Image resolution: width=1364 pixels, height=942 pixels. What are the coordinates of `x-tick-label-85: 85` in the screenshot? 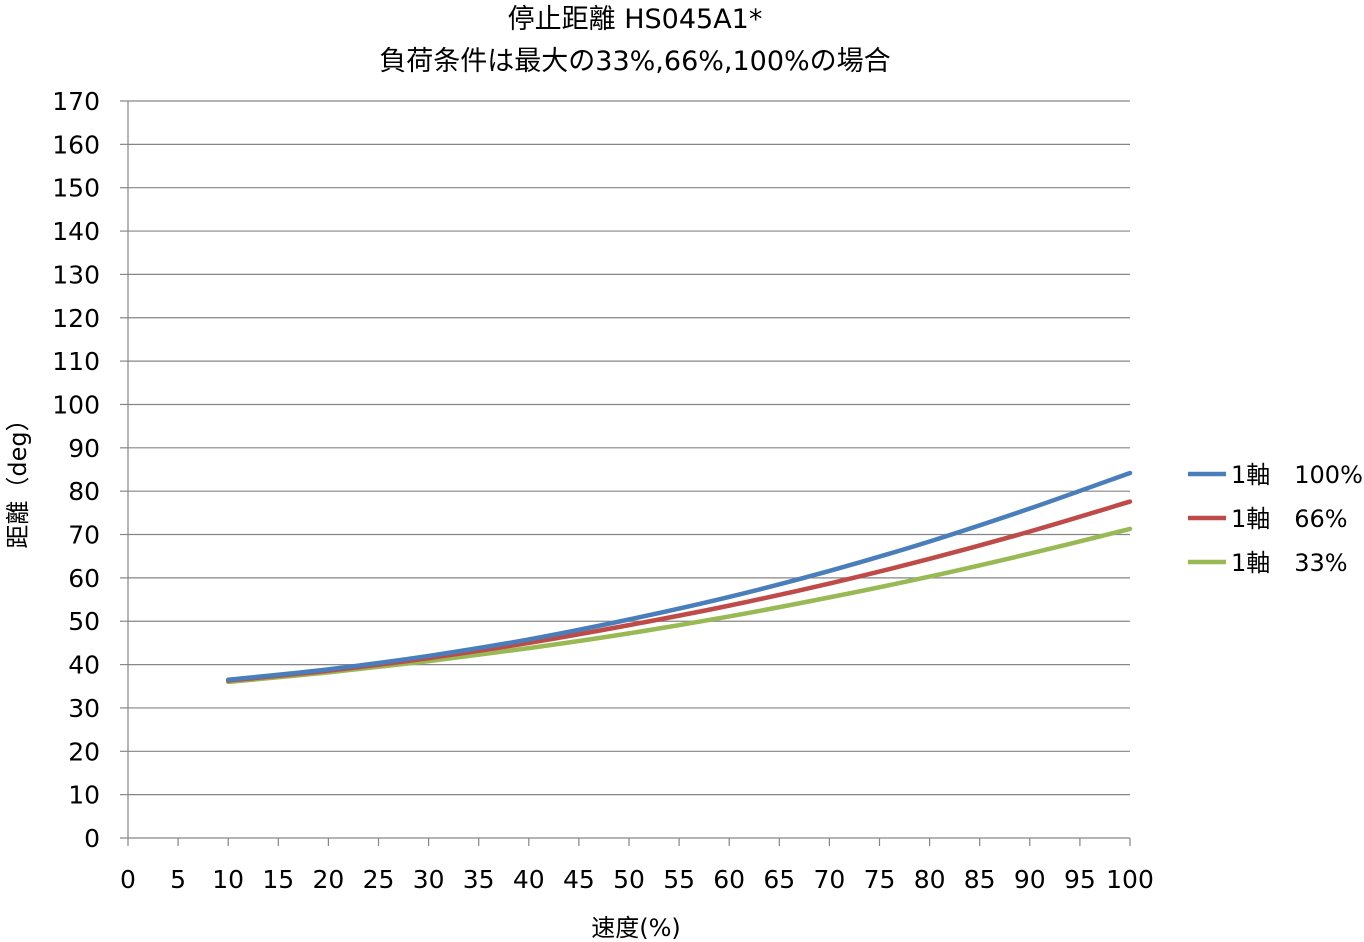 It's located at (980, 879).